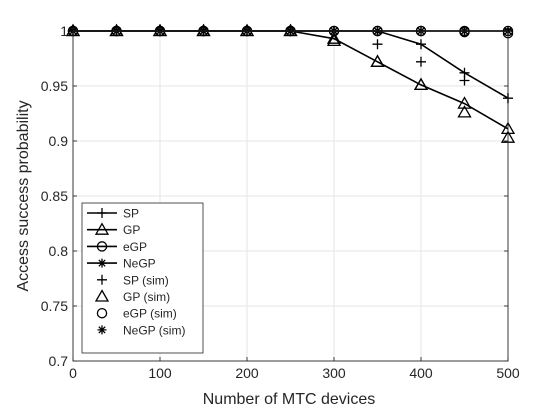 The image size is (560, 414). I want to click on x-tick-label: 0, so click(73, 373).